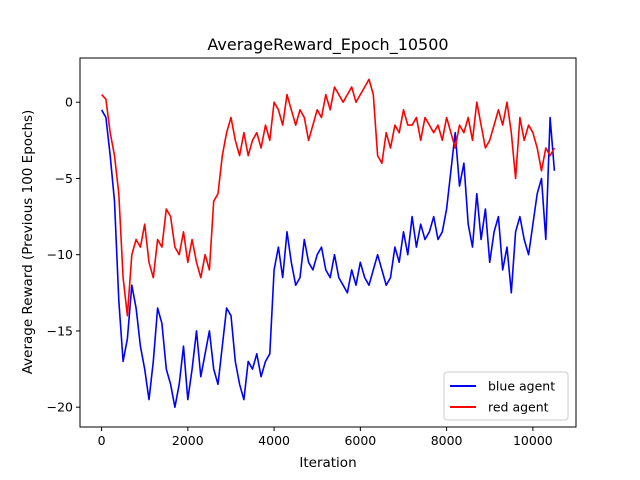 This screenshot has width=640, height=480. What do you see at coordinates (28, 242) in the screenshot?
I see `y-axis-label: Average Reward (Previous 100 Epochs)` at bounding box center [28, 242].